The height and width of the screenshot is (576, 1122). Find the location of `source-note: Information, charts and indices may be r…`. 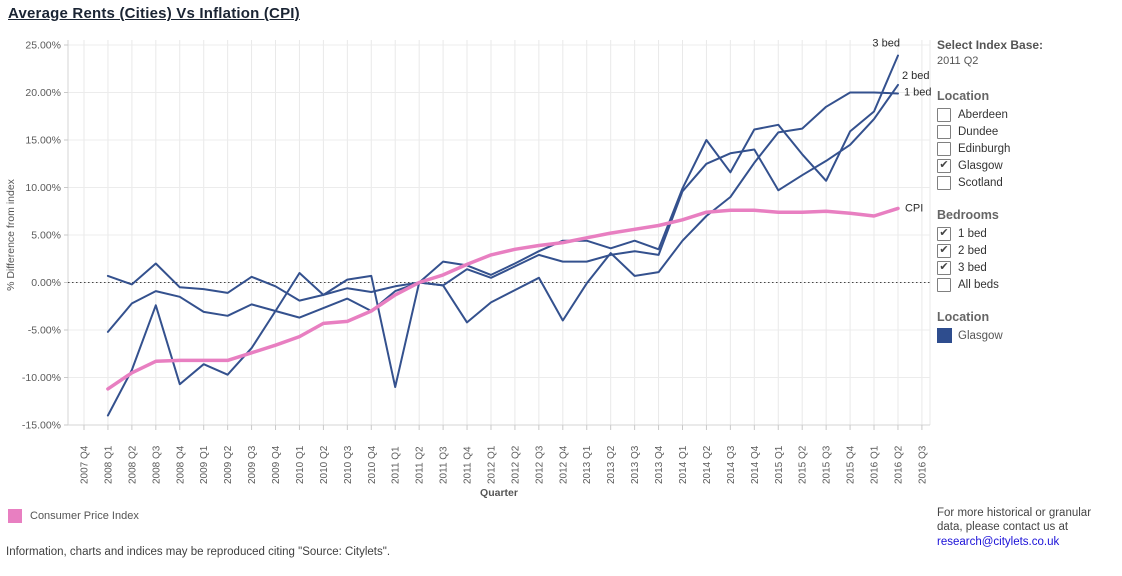

source-note: Information, charts and indices may be r… is located at coordinates (198, 552).